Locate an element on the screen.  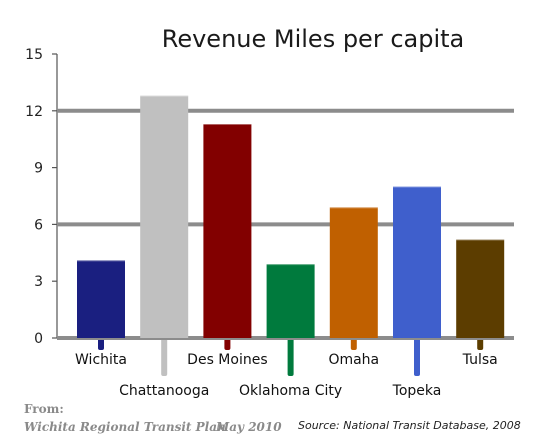
y-axis: 0 3 6 9 12 15 is located at coordinates (41, 197).